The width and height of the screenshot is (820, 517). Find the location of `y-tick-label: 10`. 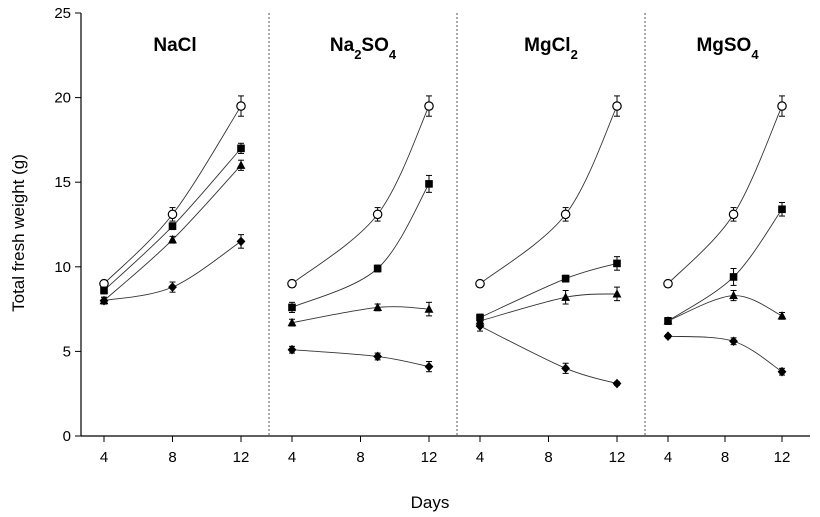

y-tick-label: 10 is located at coordinates (62, 267).